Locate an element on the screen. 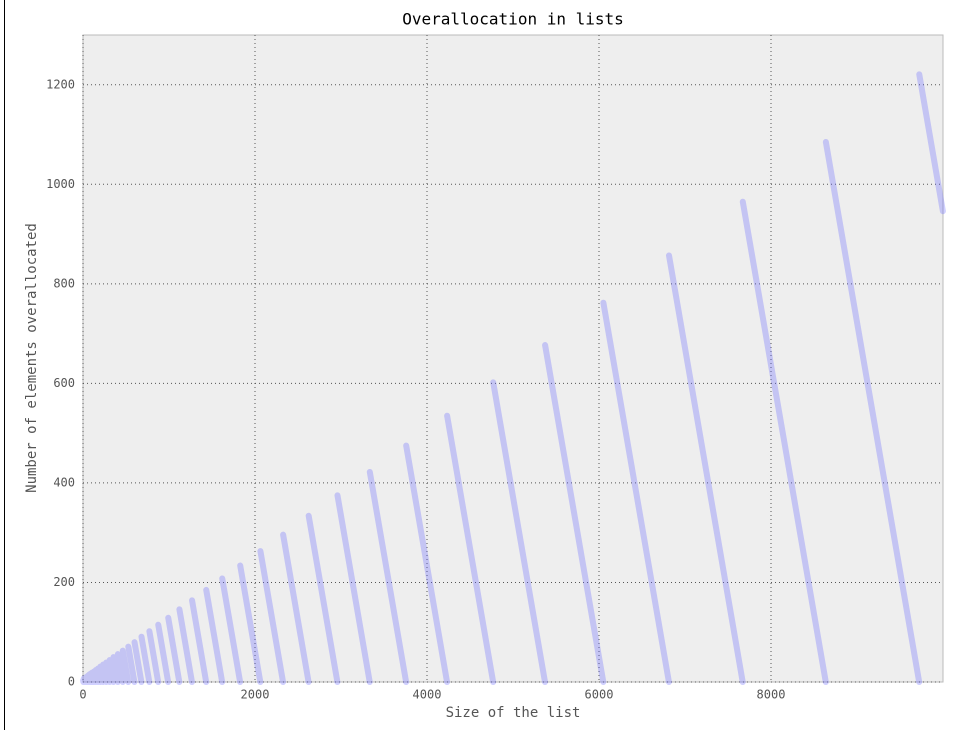 The image size is (957, 730). chart-title: Overallocation in lists is located at coordinates (513, 19).